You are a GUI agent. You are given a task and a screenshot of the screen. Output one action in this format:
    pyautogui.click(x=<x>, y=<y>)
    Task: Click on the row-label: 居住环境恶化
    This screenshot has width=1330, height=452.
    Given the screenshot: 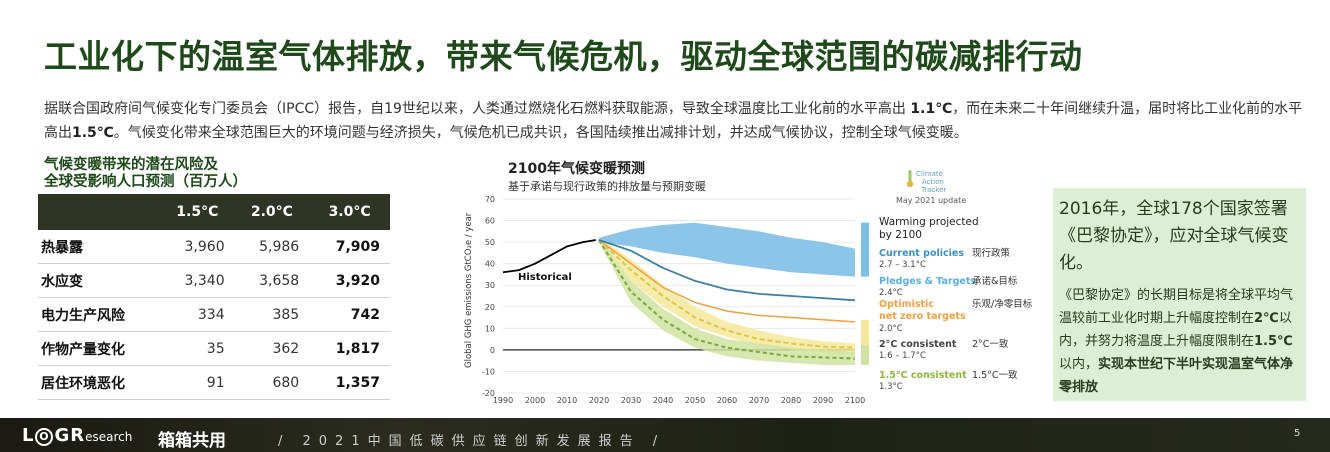 What is the action you would take?
    pyautogui.click(x=99, y=382)
    